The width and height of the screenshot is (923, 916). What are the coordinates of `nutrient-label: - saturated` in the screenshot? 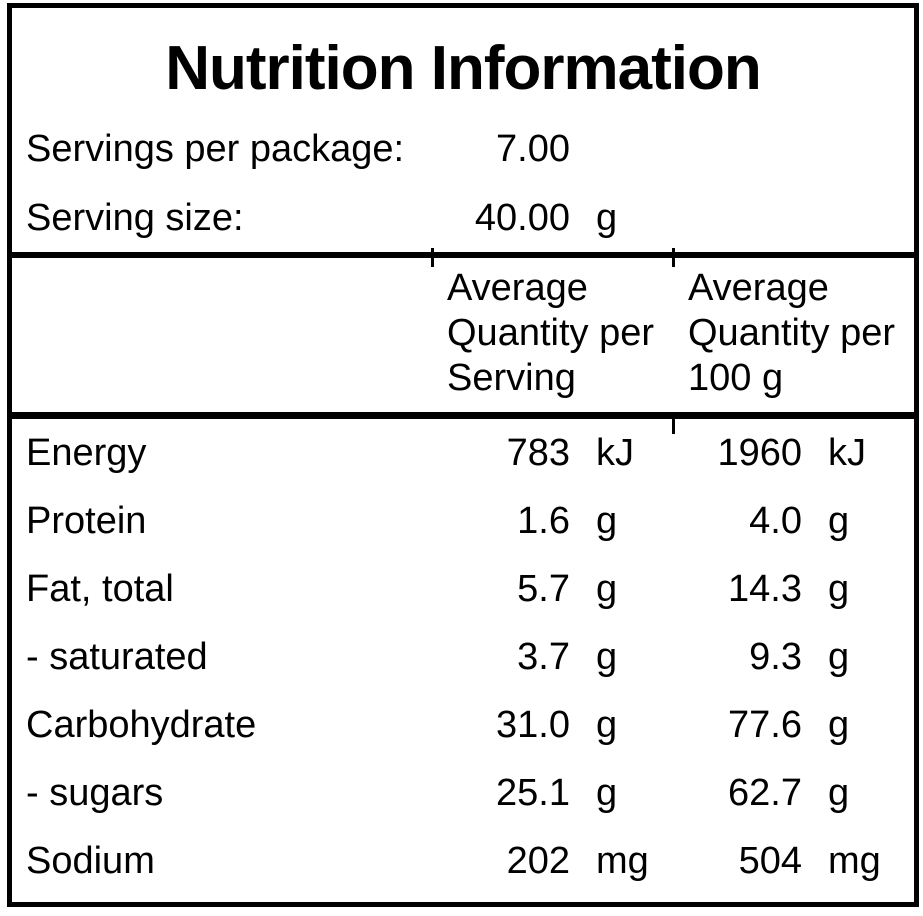 It's located at (117, 656).